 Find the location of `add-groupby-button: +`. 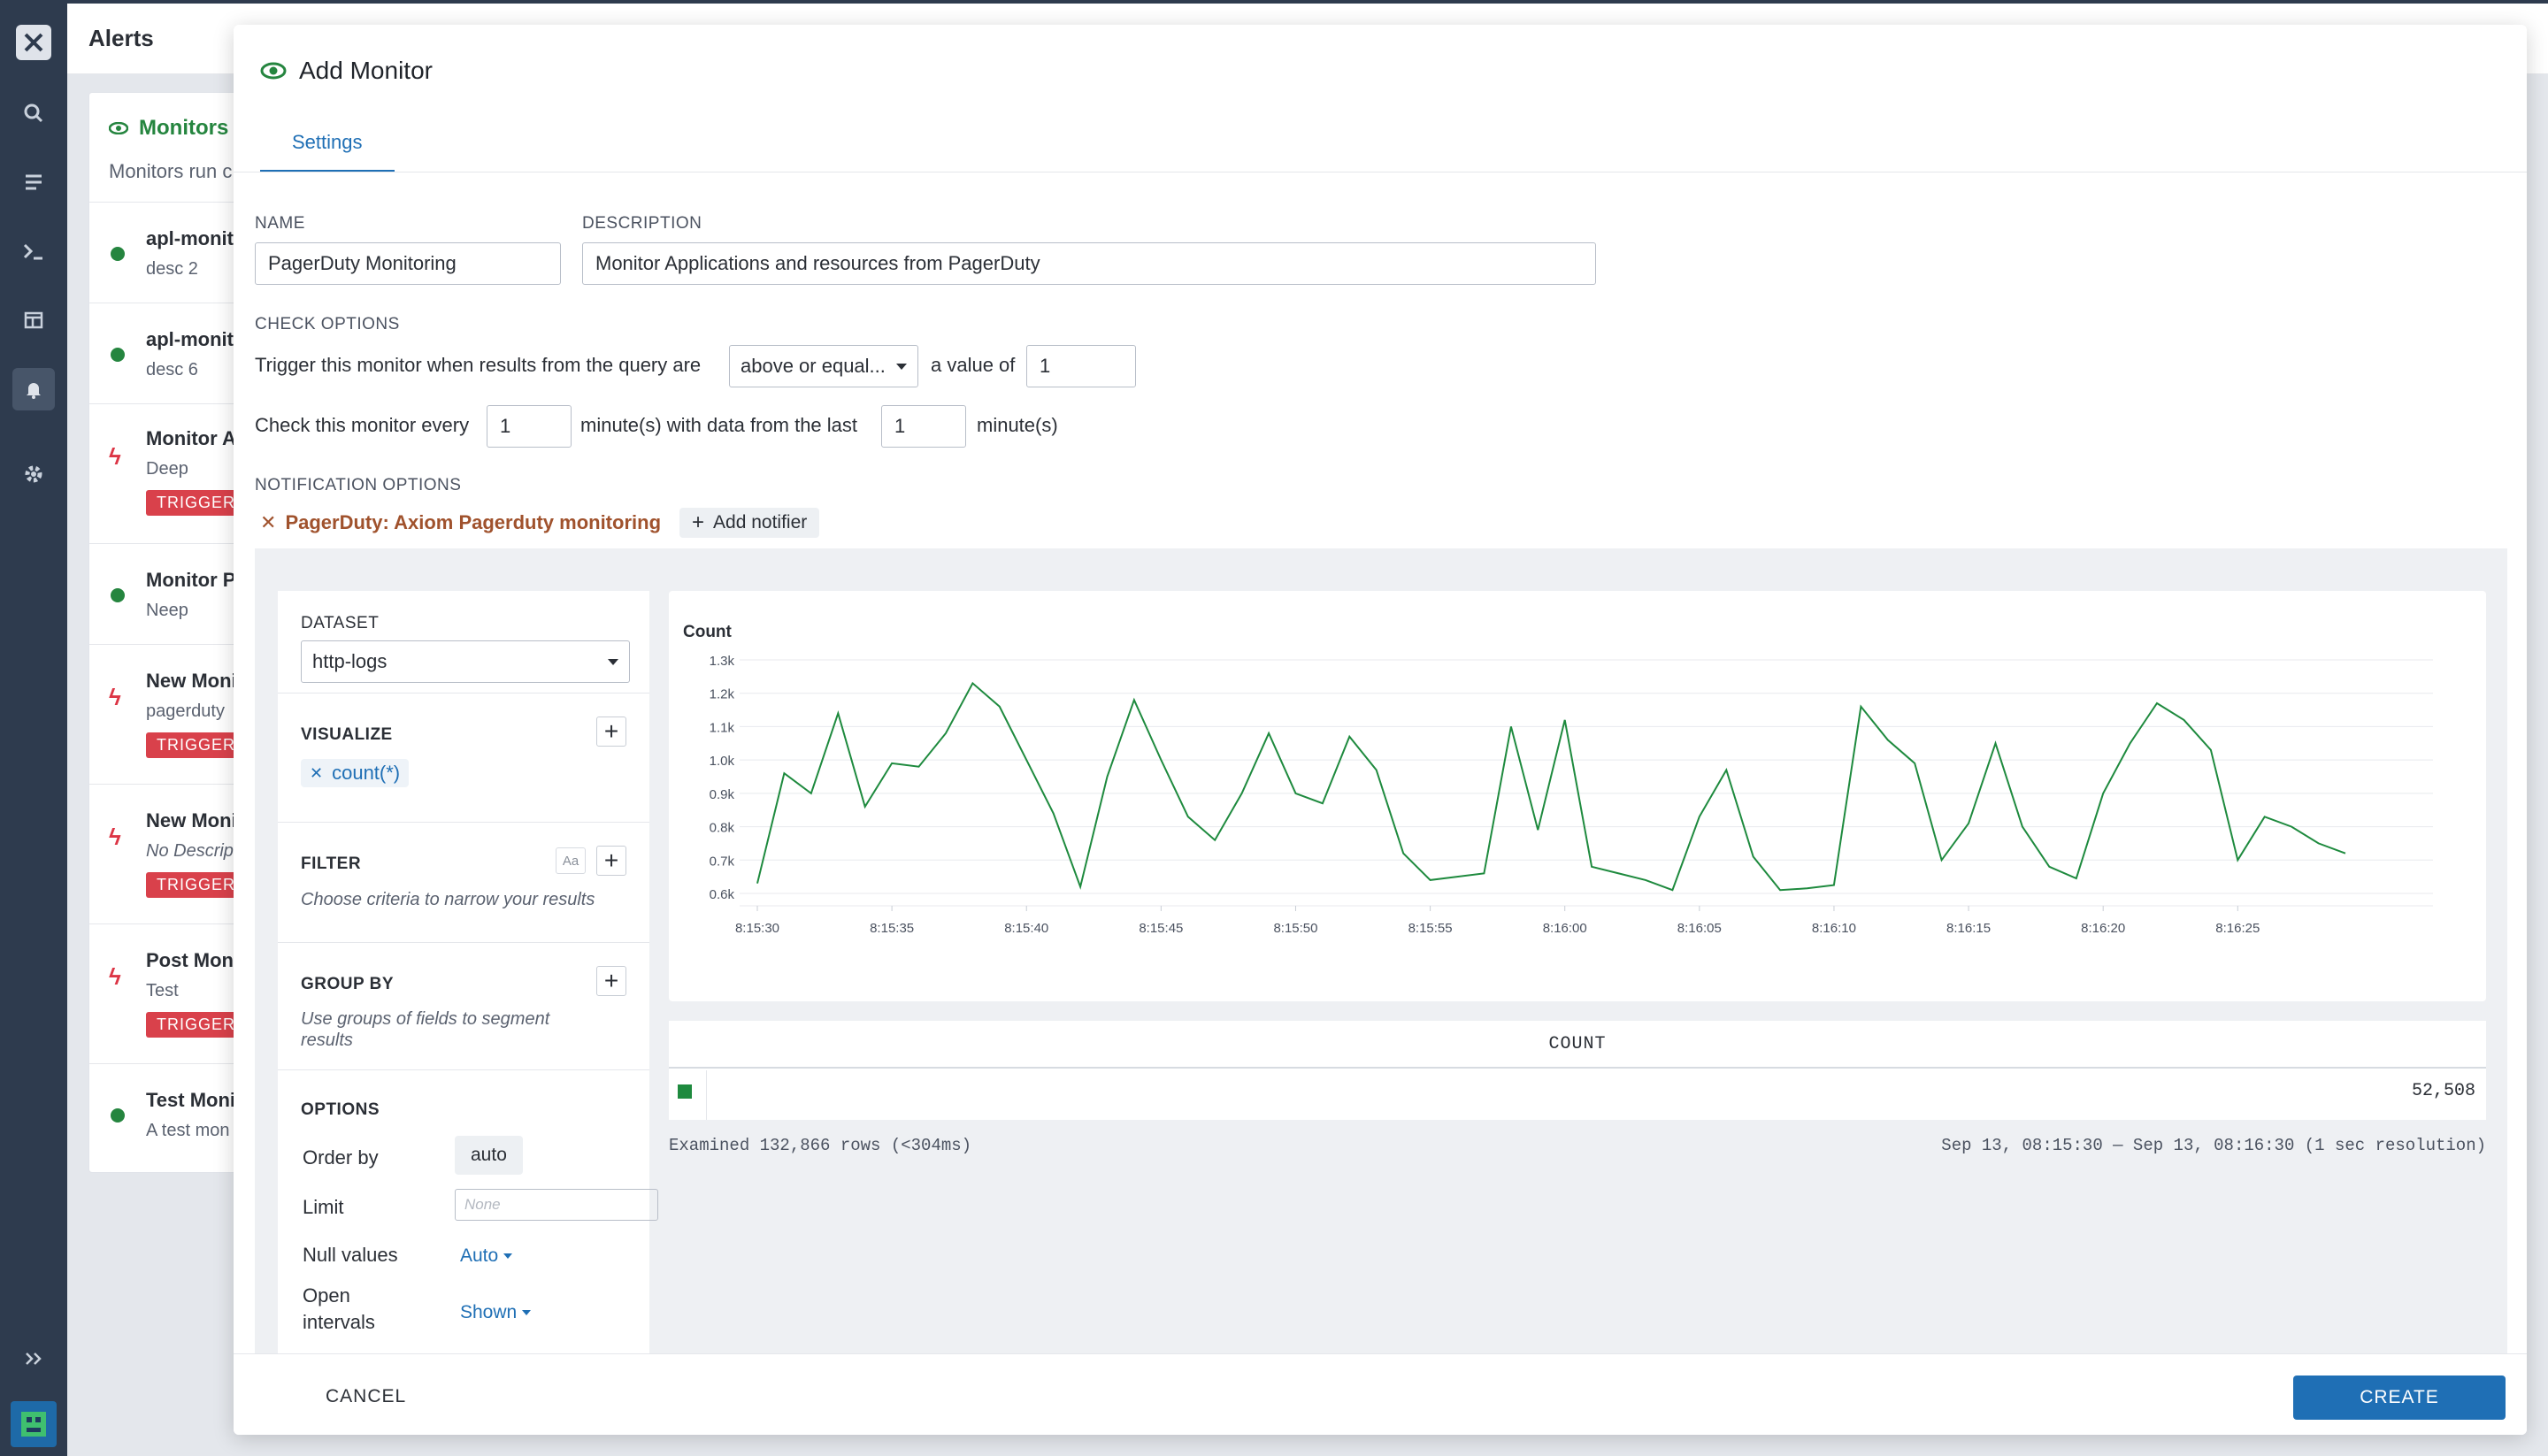

add-groupby-button: + is located at coordinates (611, 981).